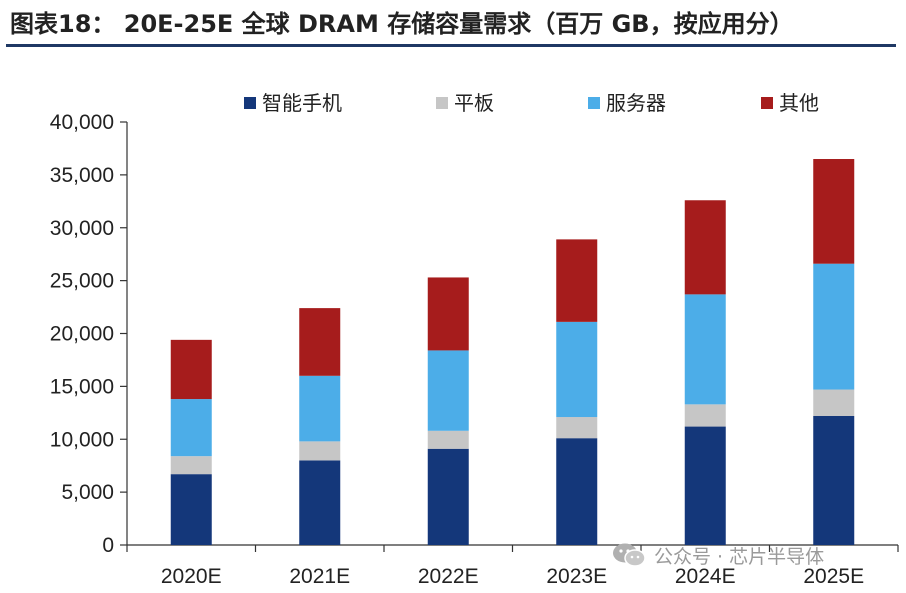  Describe the element at coordinates (739, 556) in the screenshot. I see `watermark-text: 公众号 · 芯片半导体` at that location.